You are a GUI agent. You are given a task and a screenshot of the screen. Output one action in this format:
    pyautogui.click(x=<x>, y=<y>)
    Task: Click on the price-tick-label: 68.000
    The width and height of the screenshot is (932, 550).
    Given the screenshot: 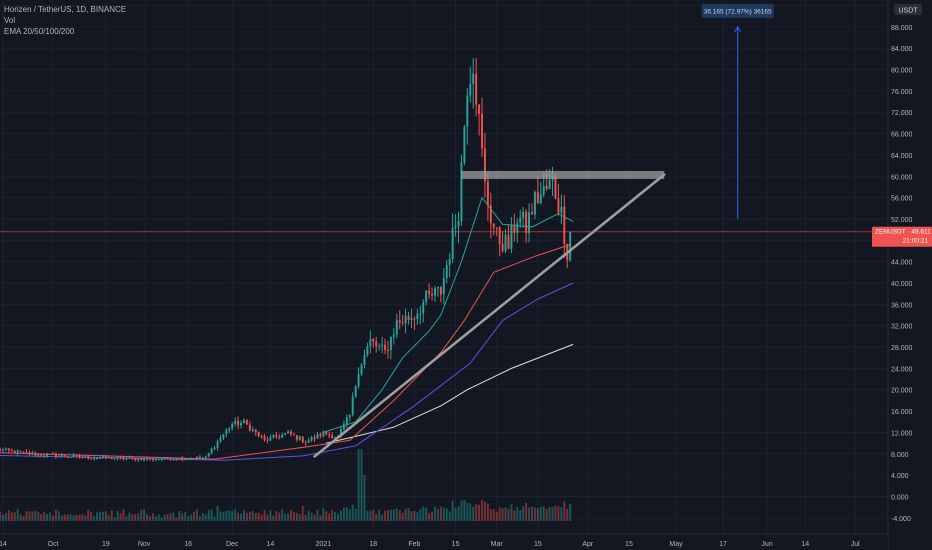 What is the action you would take?
    pyautogui.click(x=902, y=135)
    